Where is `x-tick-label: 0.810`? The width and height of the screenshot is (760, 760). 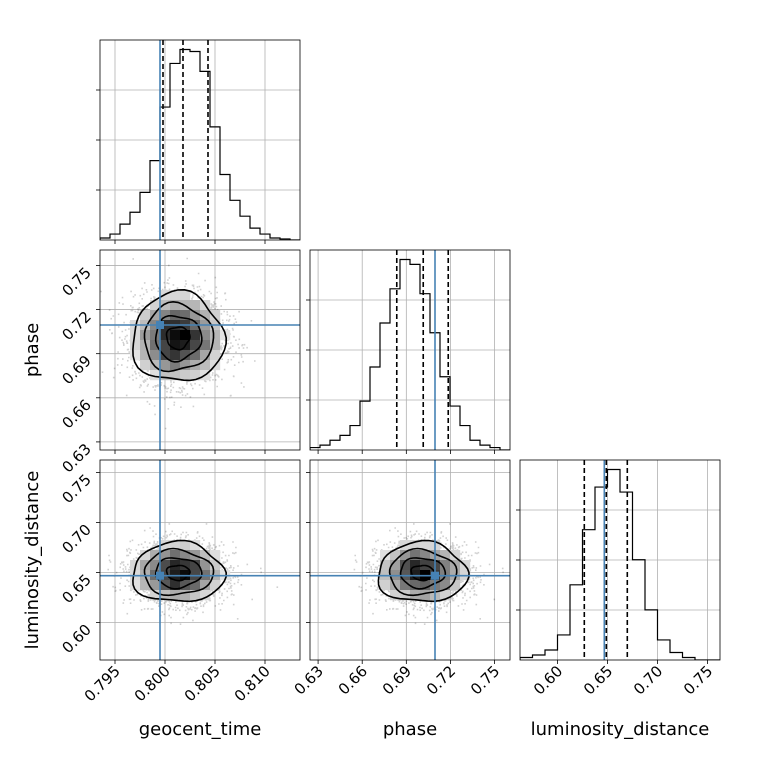 x-tick-label: 0.810 is located at coordinates (252, 683).